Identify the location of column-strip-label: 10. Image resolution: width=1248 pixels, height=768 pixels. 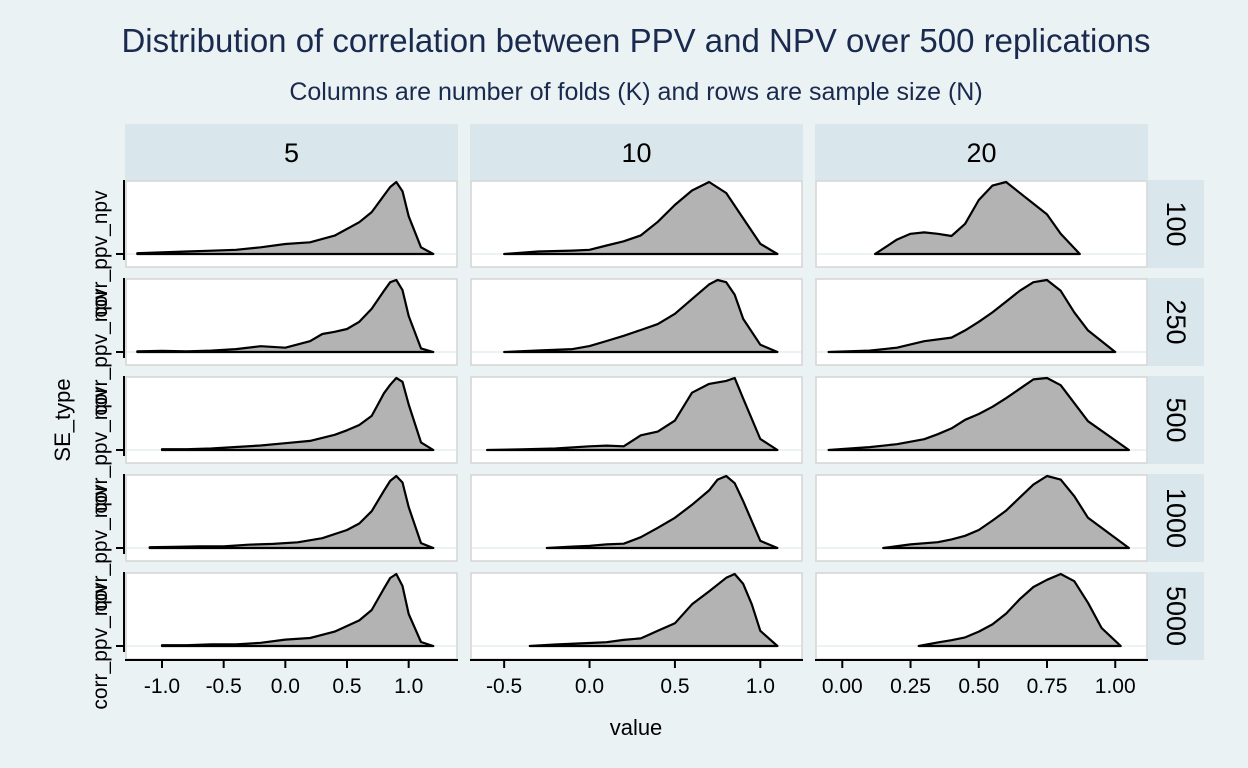
(636, 153).